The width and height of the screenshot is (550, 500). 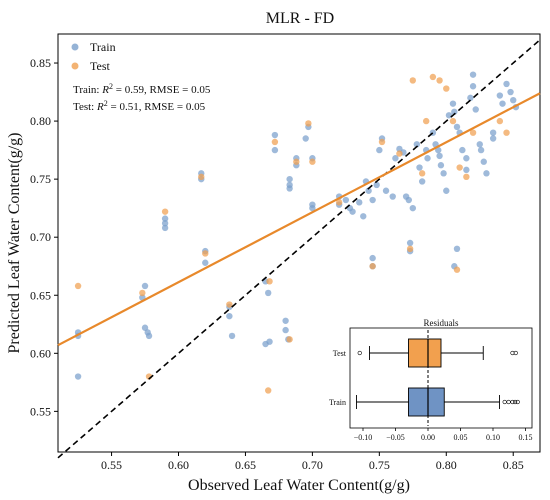 What do you see at coordinates (40, 179) in the screenshot?
I see `y-tick-label: 0.75` at bounding box center [40, 179].